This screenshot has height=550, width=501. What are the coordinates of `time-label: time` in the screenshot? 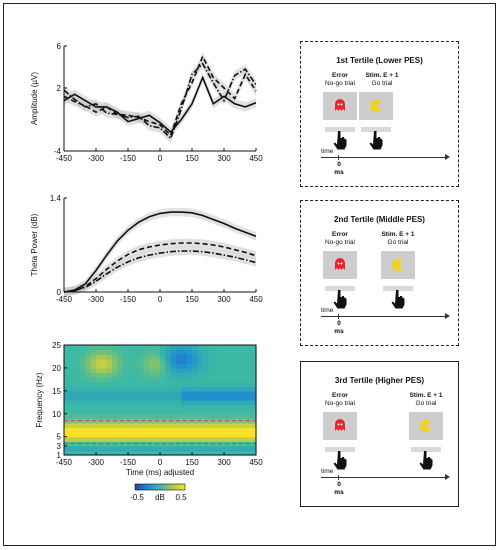 It's located at (327, 471).